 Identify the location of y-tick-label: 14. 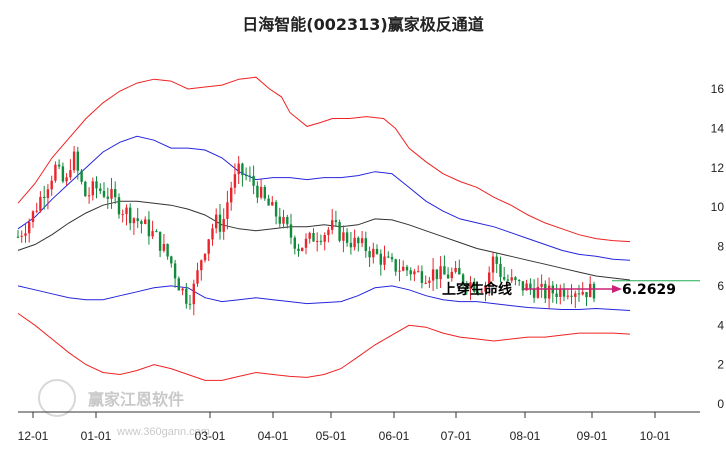
(718, 128).